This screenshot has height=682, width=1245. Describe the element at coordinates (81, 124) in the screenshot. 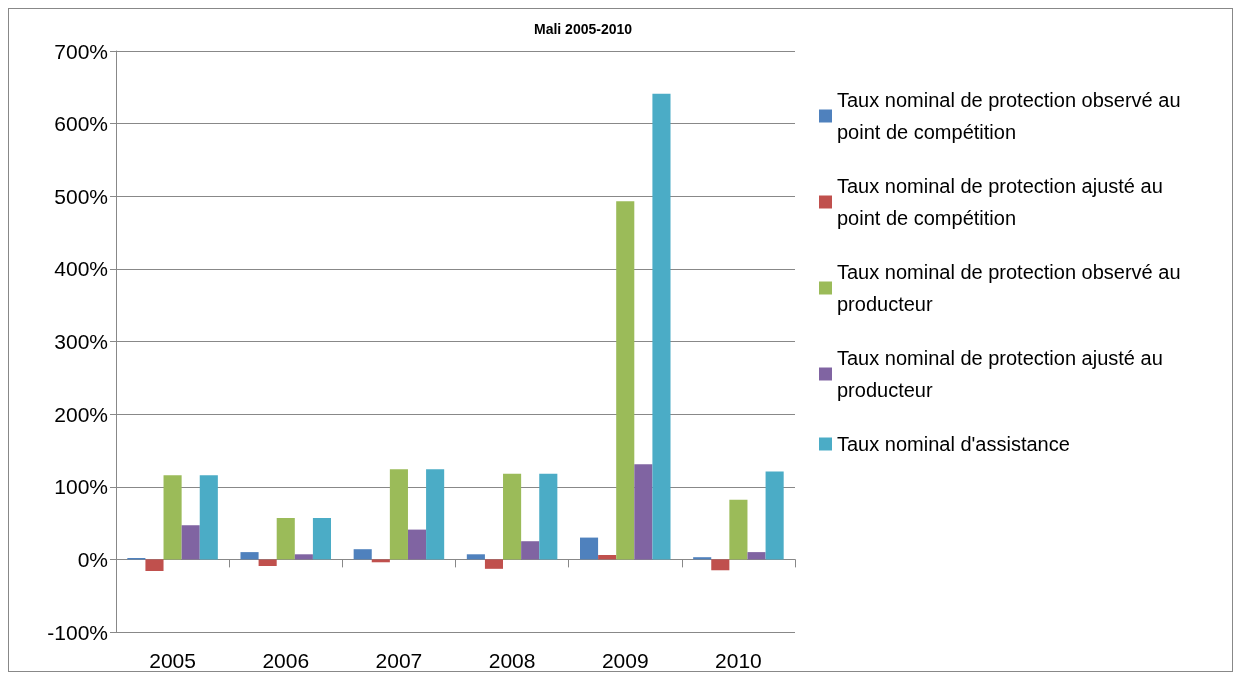

I see `y-tick-label: 600%` at that location.